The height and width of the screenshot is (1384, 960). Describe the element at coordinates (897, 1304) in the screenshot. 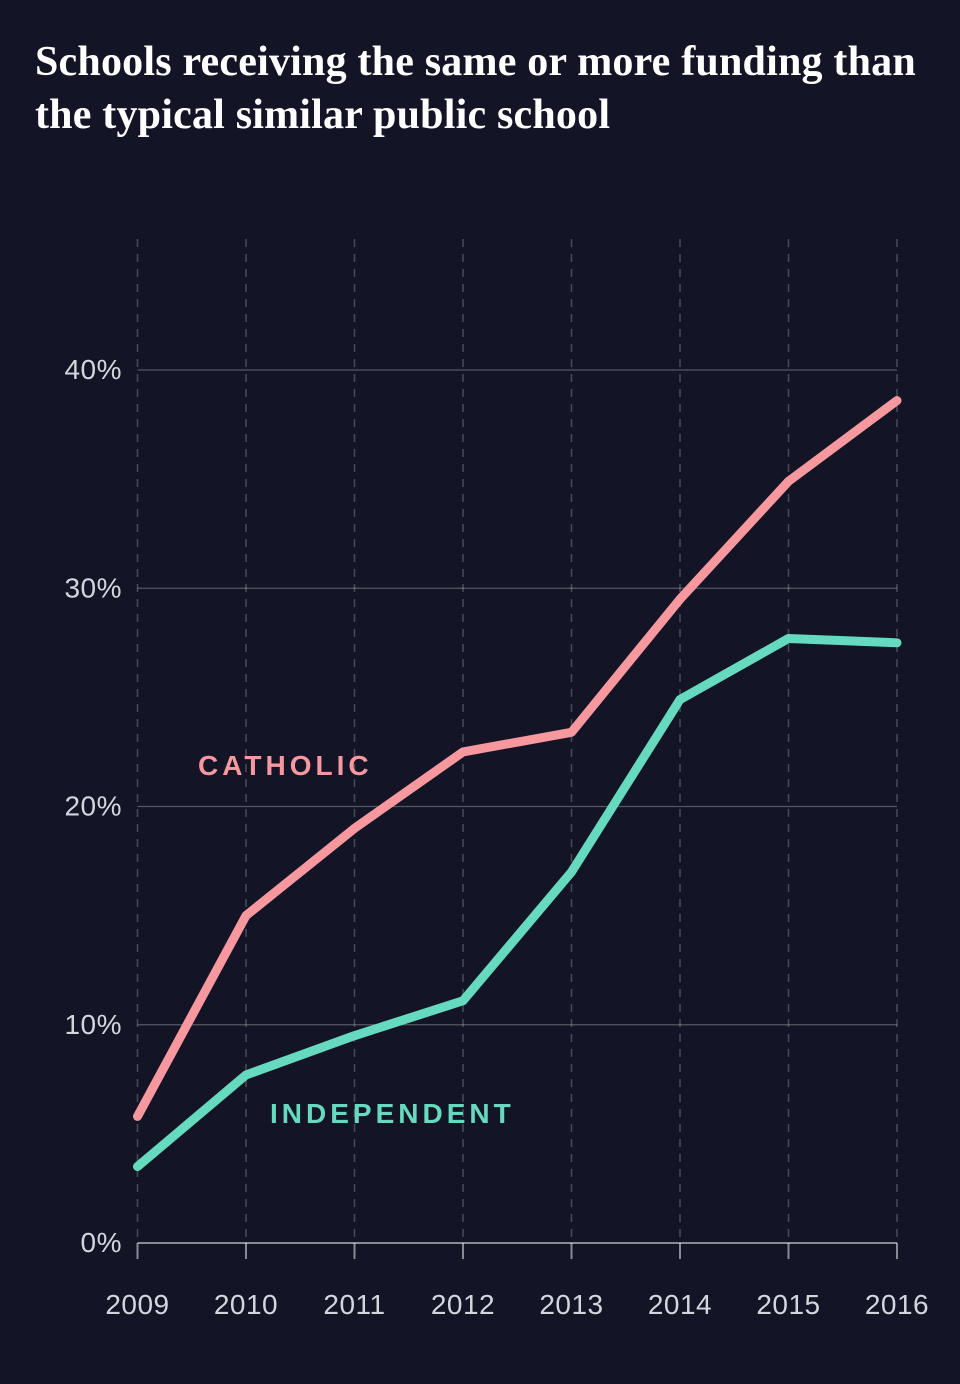

I see `x-axis-tick-label: 2016` at that location.